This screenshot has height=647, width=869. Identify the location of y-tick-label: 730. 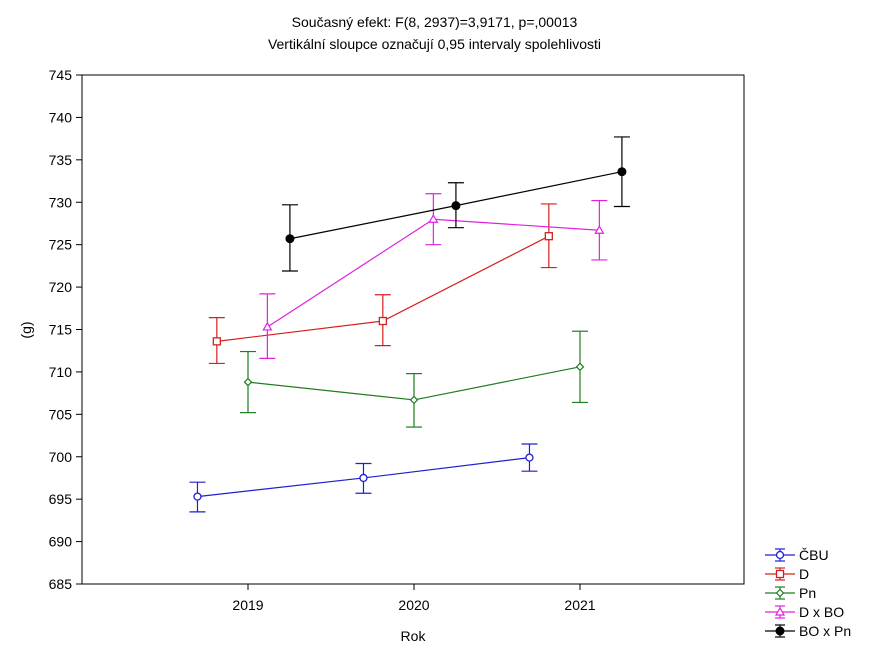
(61, 202).